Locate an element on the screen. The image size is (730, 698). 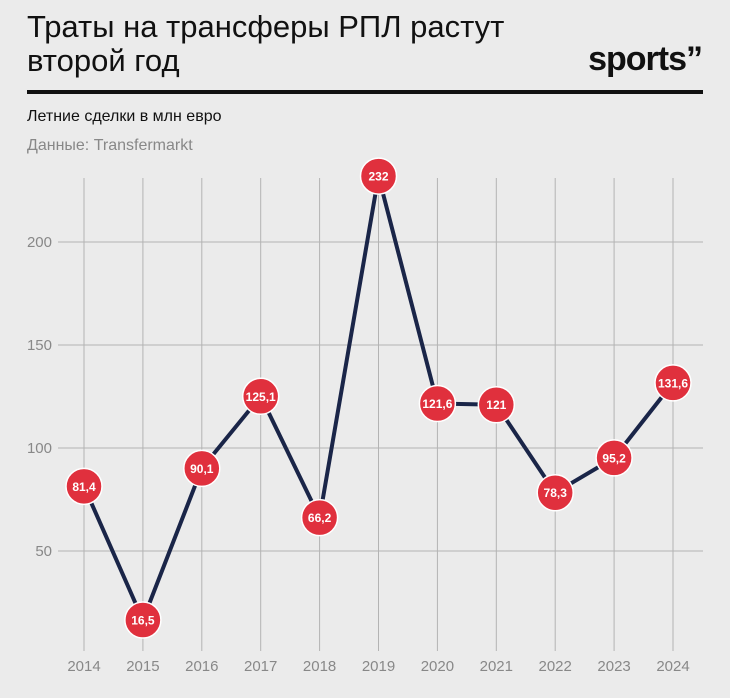
data-label-2019: 232 is located at coordinates (378, 177).